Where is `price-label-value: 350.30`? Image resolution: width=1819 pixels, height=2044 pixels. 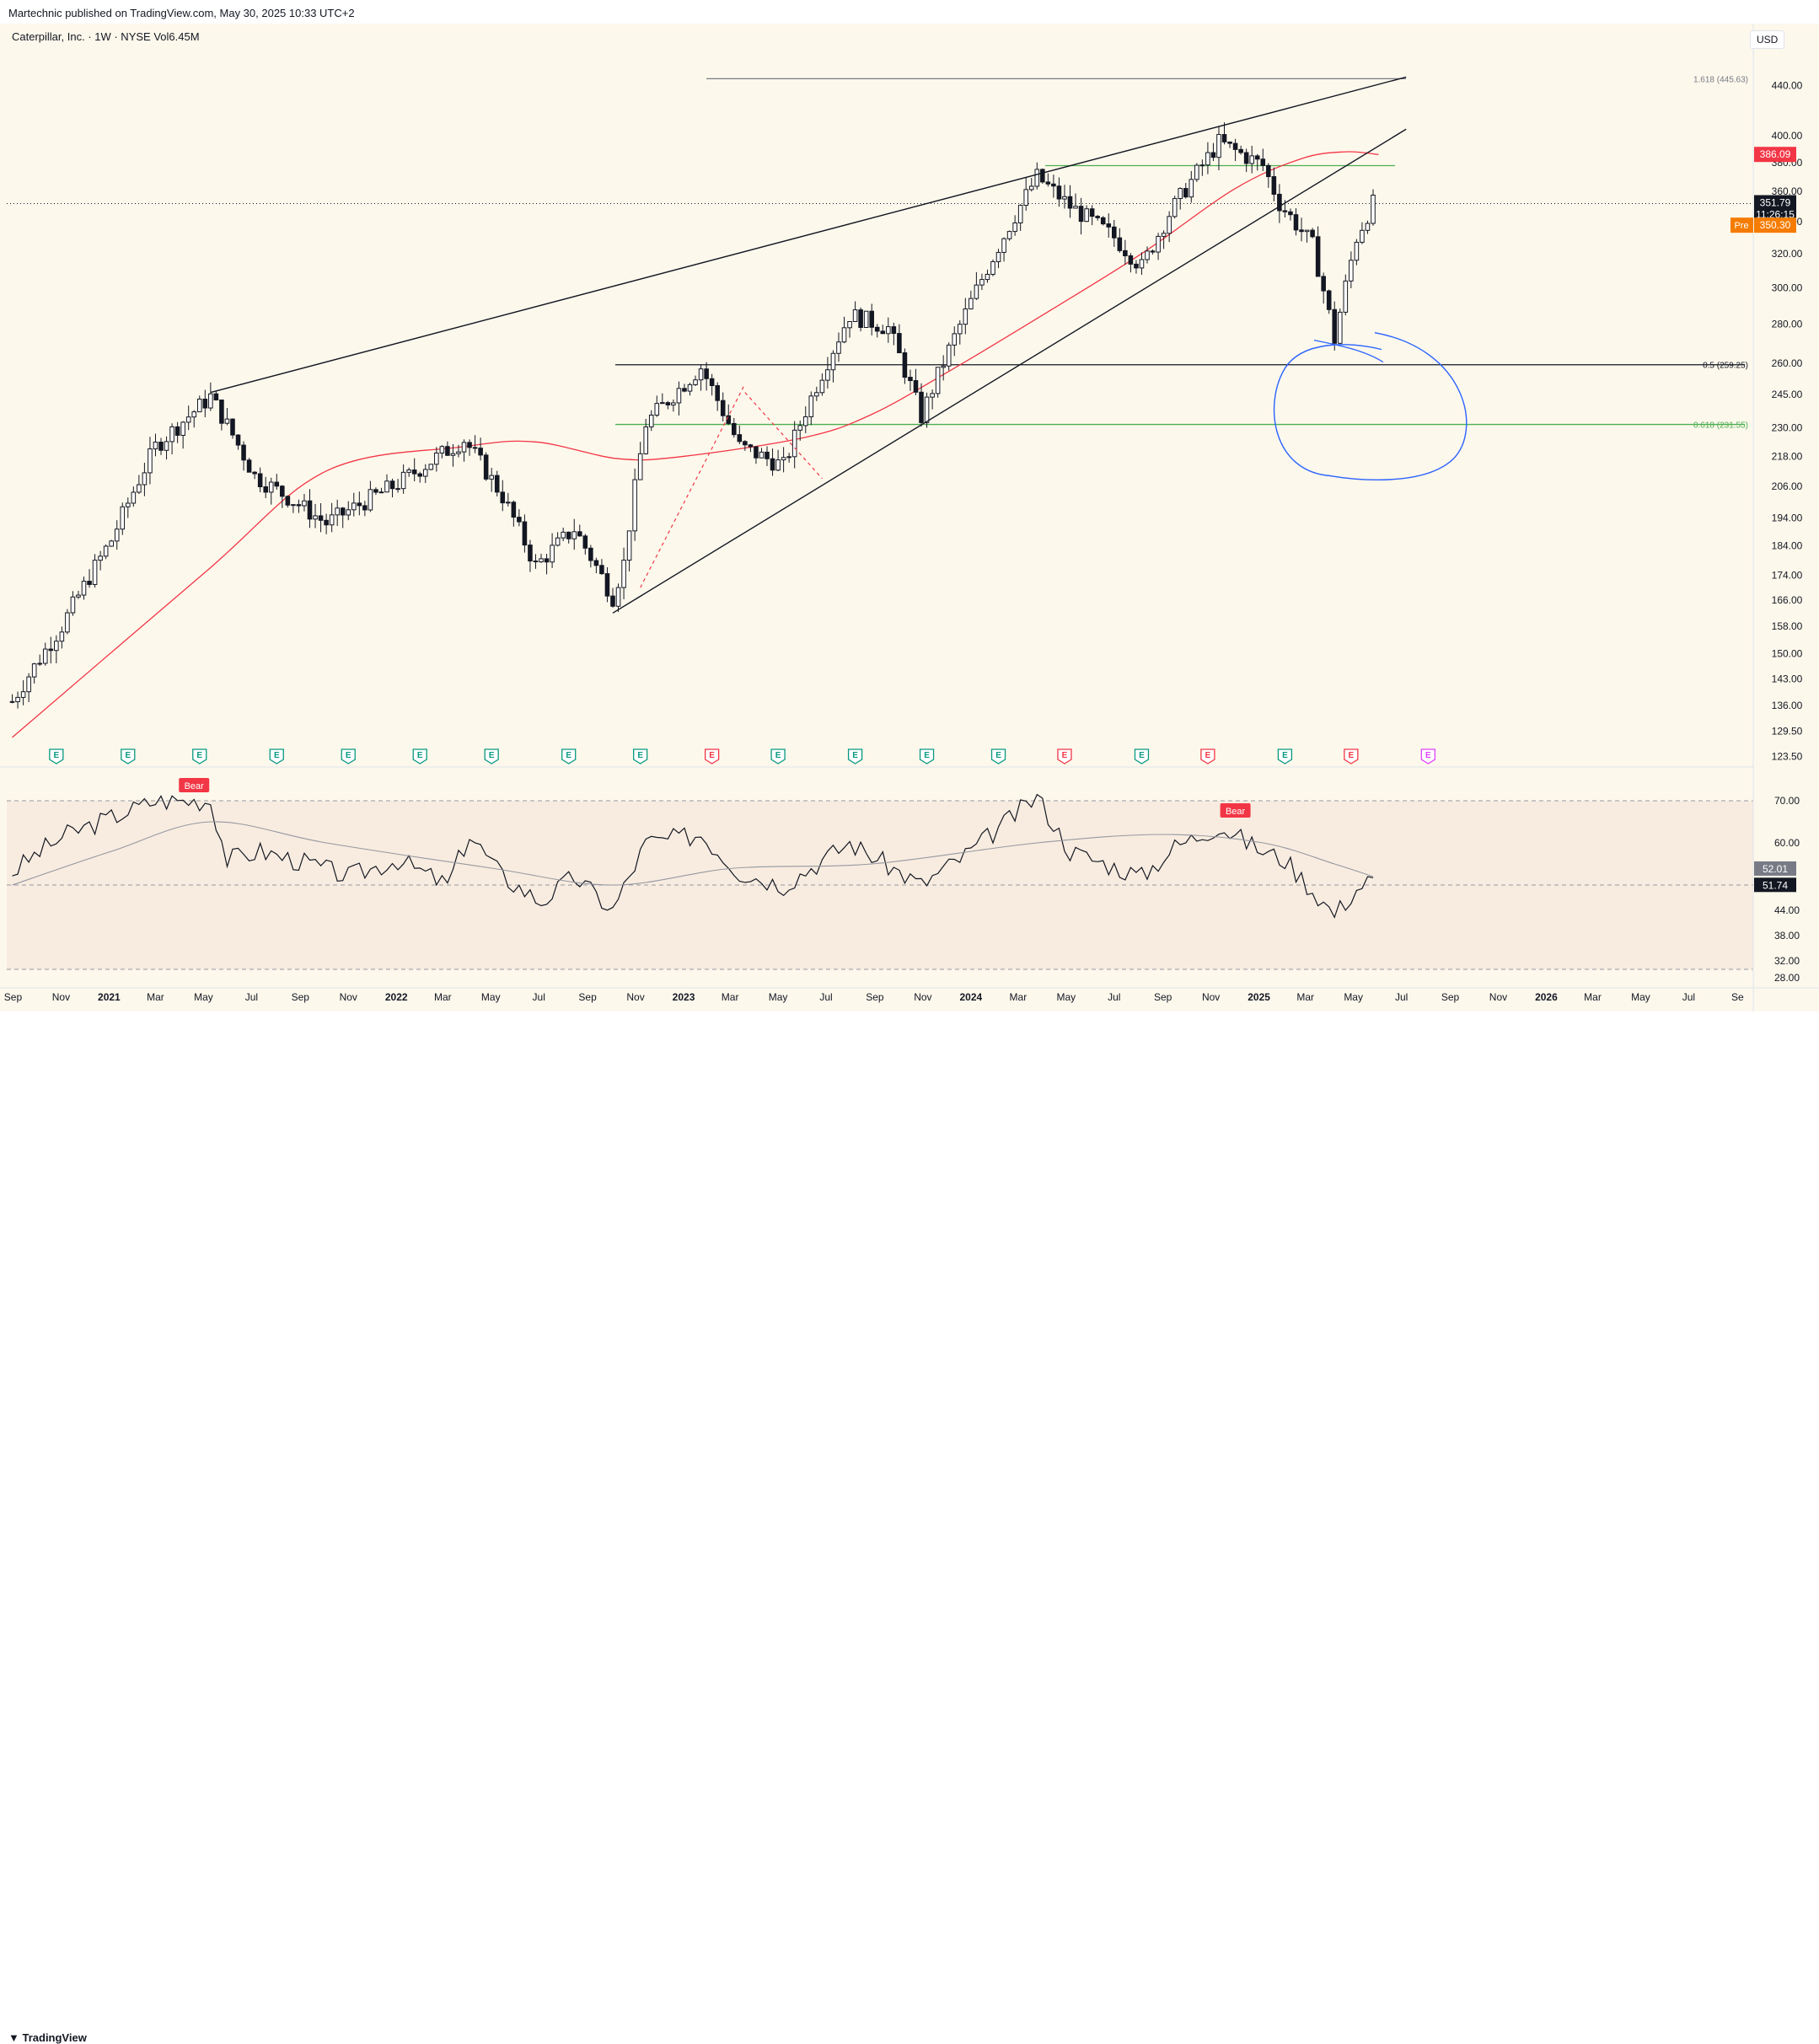 price-label-value: 350.30 is located at coordinates (1775, 225).